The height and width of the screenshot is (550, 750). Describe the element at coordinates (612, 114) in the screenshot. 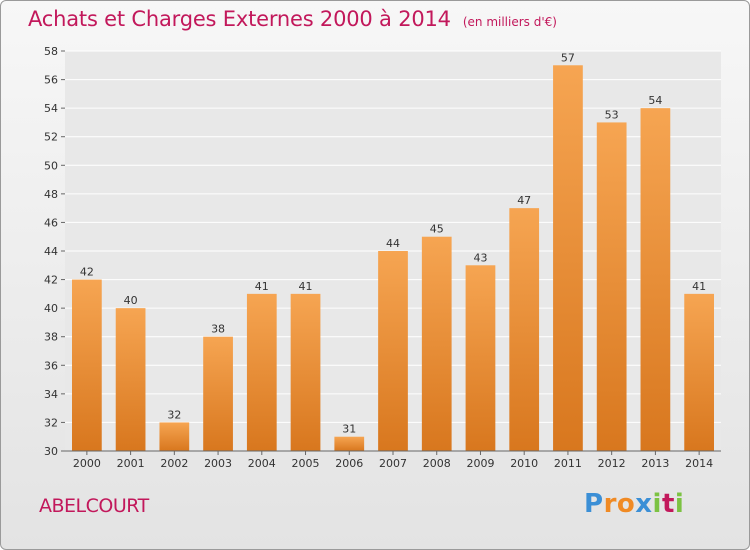

I see `data-label-2012: 53` at that location.